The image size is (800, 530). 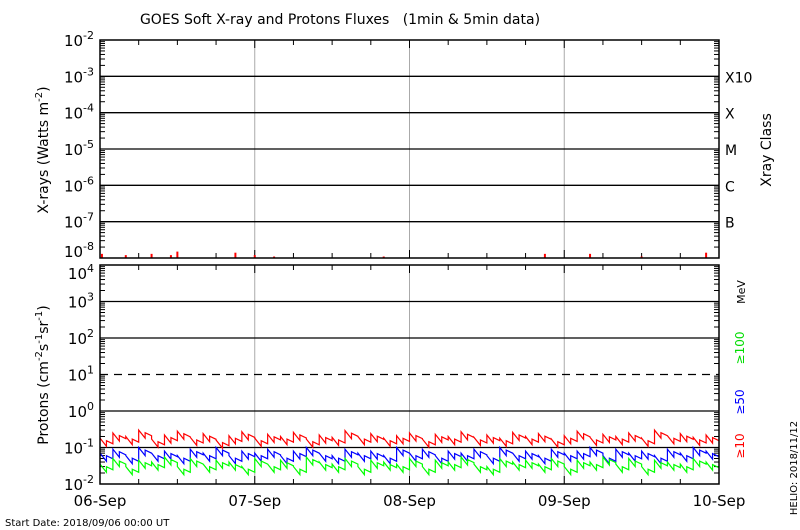 What do you see at coordinates (79, 148) in the screenshot?
I see `y-tick-label: 10⁻⁵` at bounding box center [79, 148].